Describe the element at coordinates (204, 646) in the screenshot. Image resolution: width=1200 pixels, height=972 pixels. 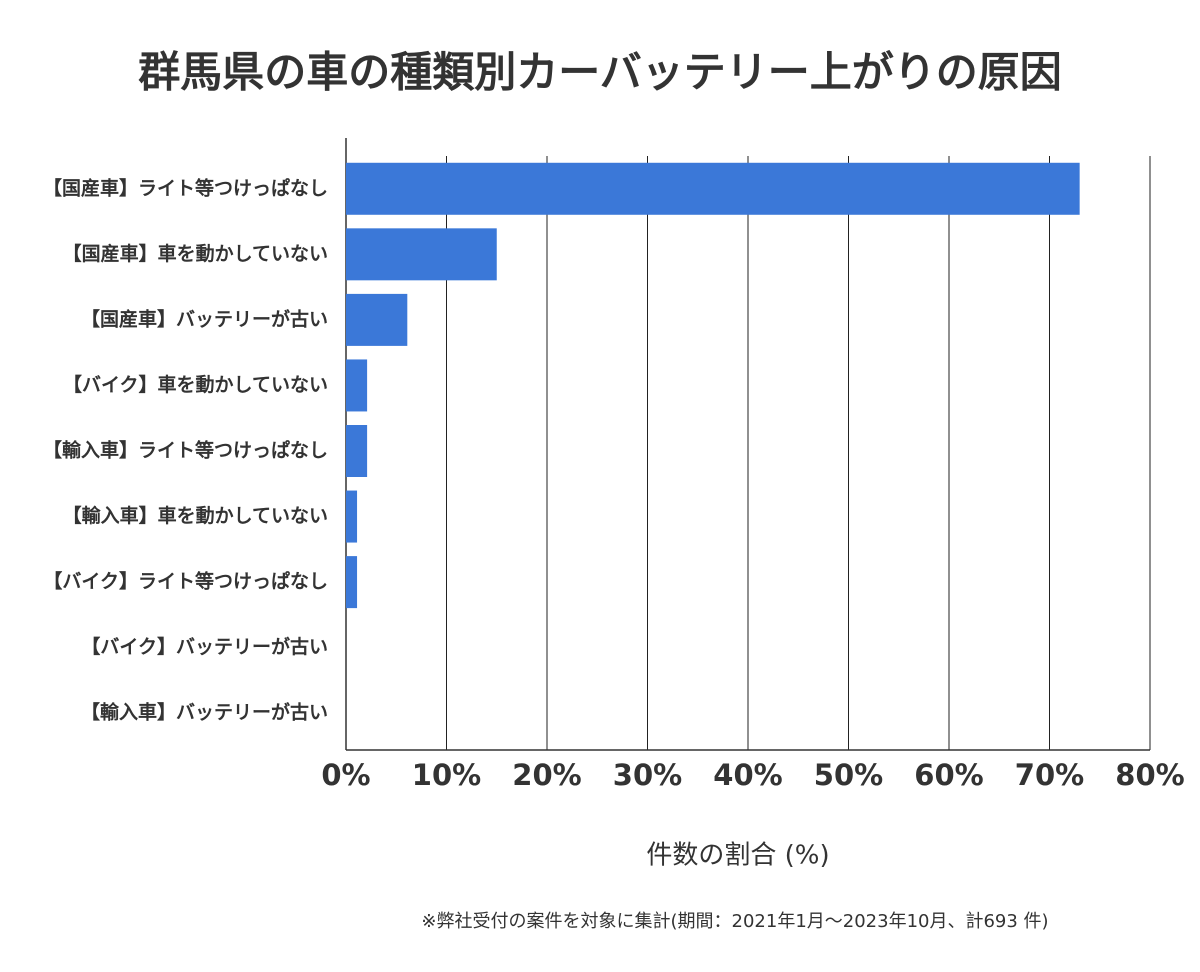
I see `y-tick-label: 【バイク】バッテリーが古い` at that location.